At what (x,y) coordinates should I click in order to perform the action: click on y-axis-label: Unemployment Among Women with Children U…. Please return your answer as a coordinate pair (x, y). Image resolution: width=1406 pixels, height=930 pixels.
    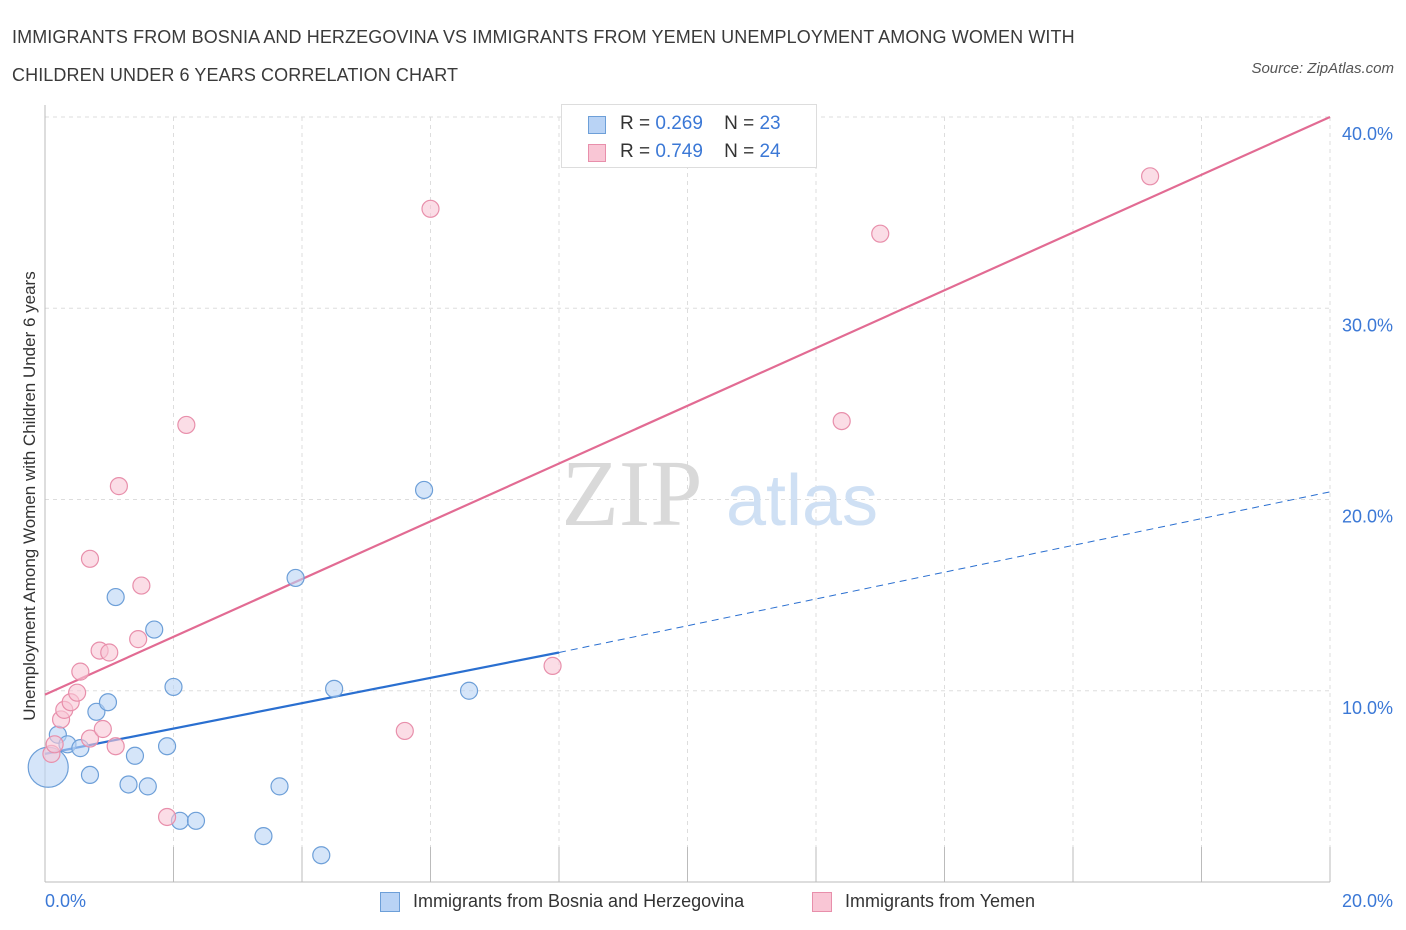
    Looking at the image, I should click on (29, 496).